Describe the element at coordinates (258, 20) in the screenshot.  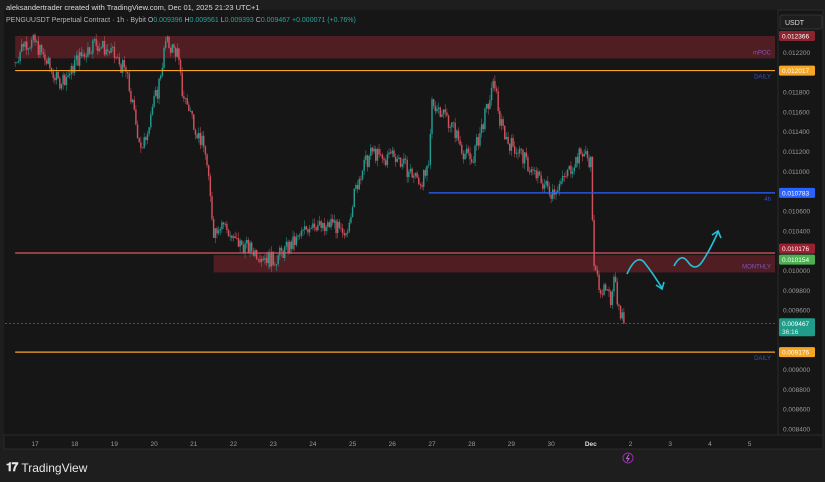
I see `close-label: C` at that location.